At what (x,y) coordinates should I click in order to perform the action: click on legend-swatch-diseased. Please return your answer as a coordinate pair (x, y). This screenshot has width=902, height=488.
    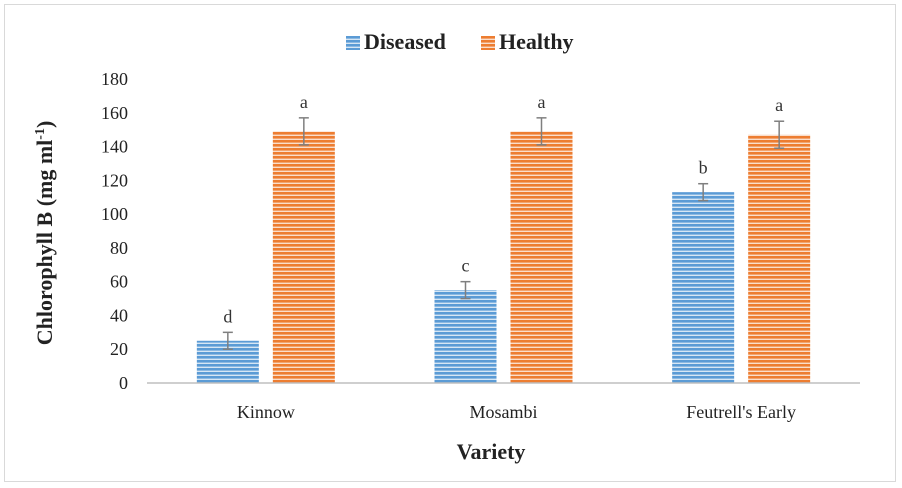
    Looking at the image, I should click on (353, 43).